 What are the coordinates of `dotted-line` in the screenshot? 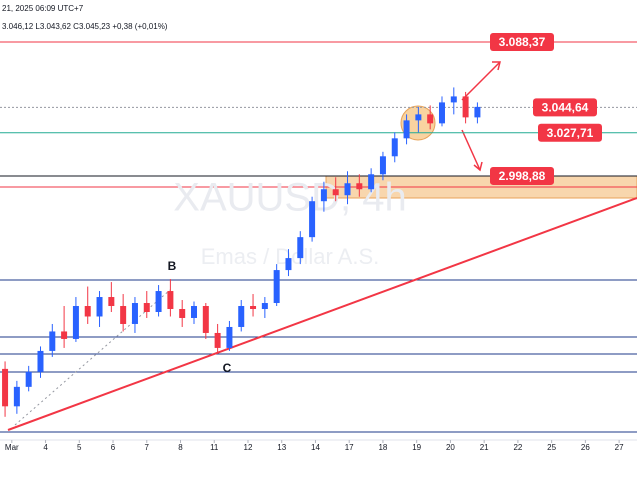 It's located at (92, 357).